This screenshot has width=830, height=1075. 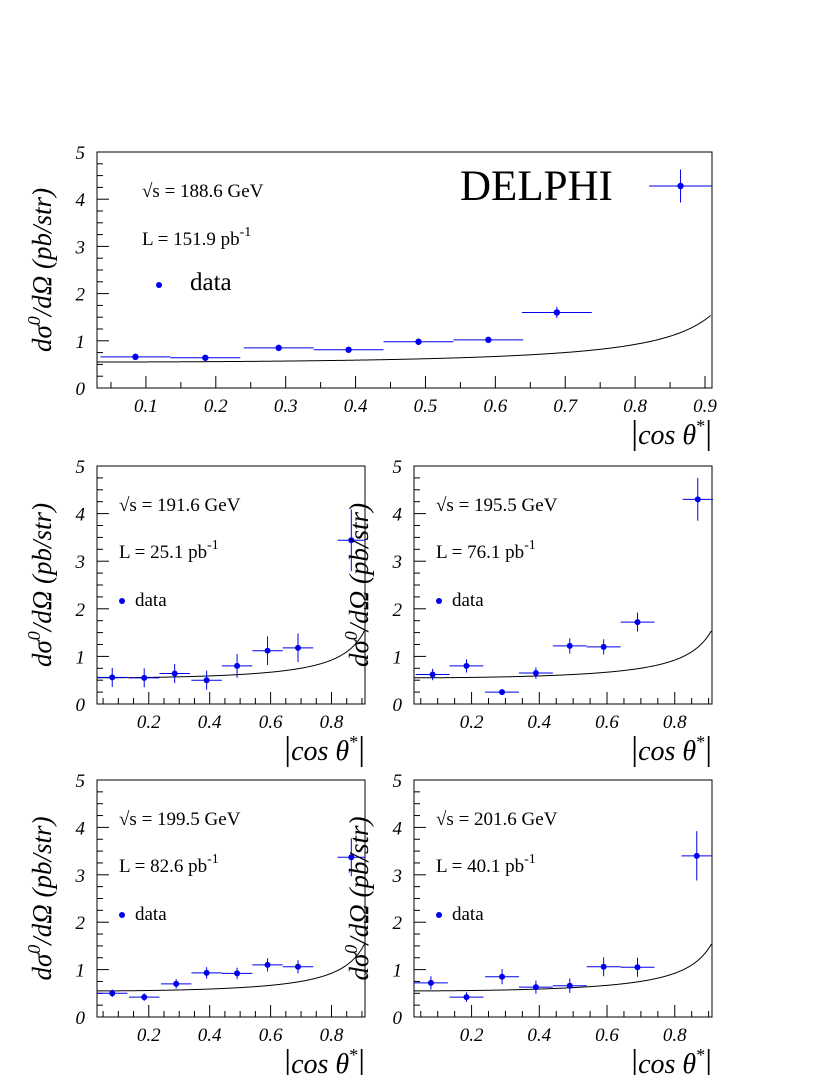 What do you see at coordinates (169, 550) in the screenshot?
I see `luminosity-label: L = 25.1 pb-1` at bounding box center [169, 550].